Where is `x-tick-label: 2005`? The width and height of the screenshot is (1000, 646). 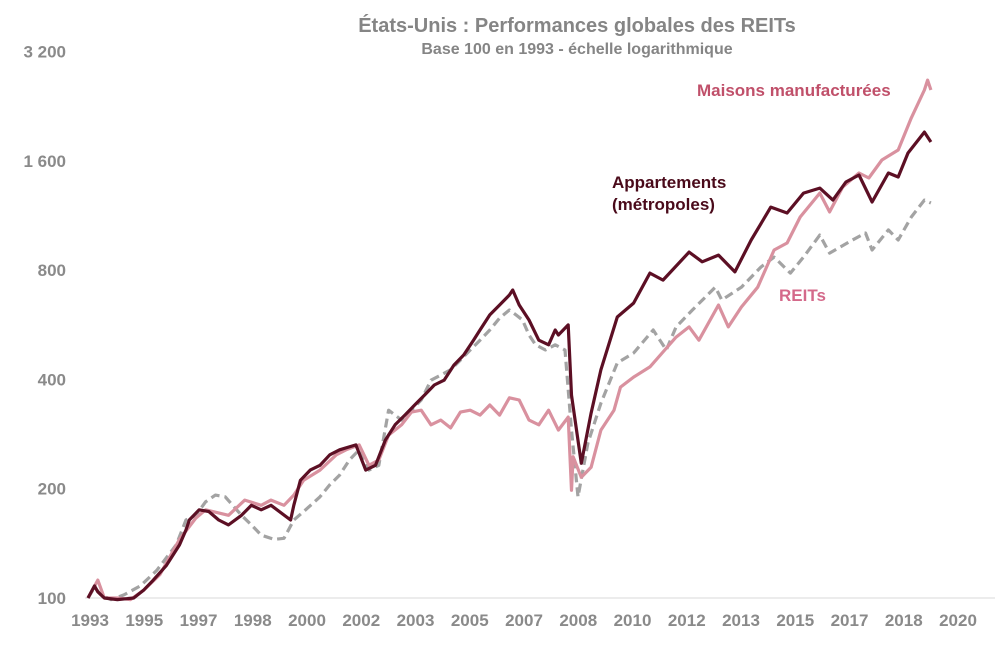 x-tick-label: 2005 is located at coordinates (470, 620).